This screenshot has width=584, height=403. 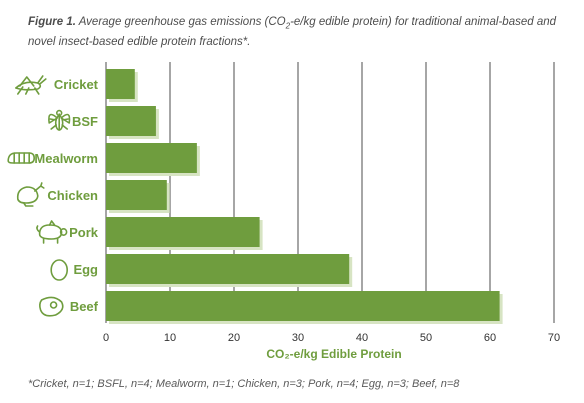 What do you see at coordinates (76, 84) in the screenshot?
I see `category-label-cricket: Cricket` at bounding box center [76, 84].